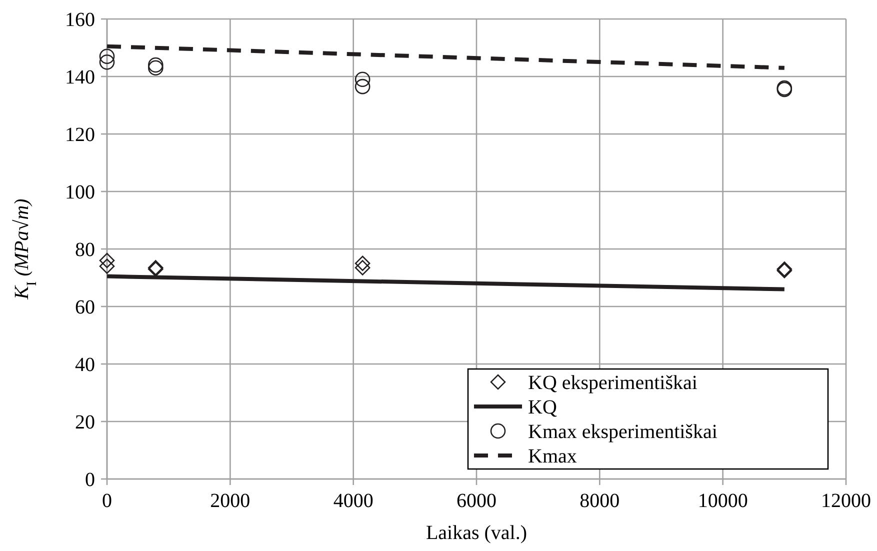 The width and height of the screenshot is (877, 551). I want to click on x-tick-label: 8000, so click(600, 501).